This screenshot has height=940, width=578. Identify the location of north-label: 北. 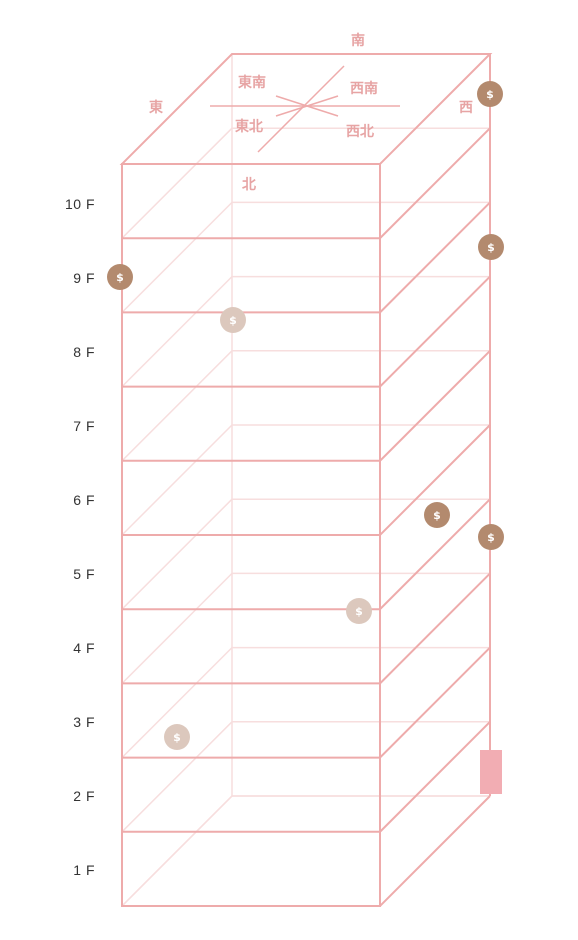
(249, 185).